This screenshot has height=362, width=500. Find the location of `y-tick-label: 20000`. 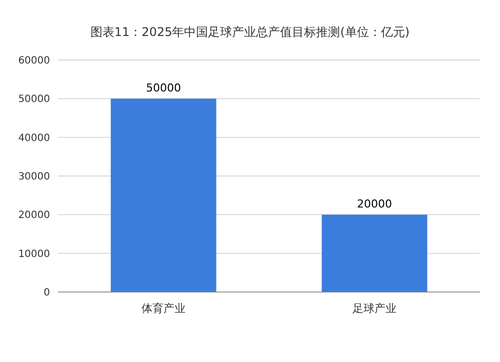

y-tick-label: 20000 is located at coordinates (34, 216).